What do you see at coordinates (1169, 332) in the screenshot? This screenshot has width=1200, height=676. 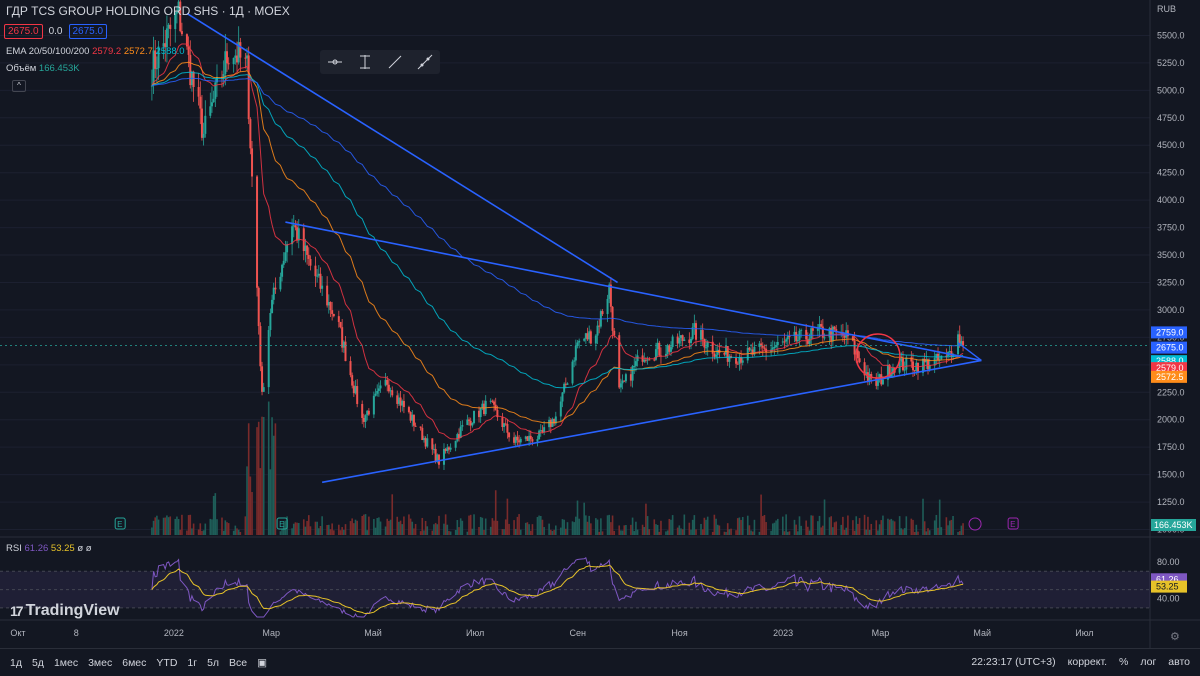 I see `price-label-box` at bounding box center [1169, 332].